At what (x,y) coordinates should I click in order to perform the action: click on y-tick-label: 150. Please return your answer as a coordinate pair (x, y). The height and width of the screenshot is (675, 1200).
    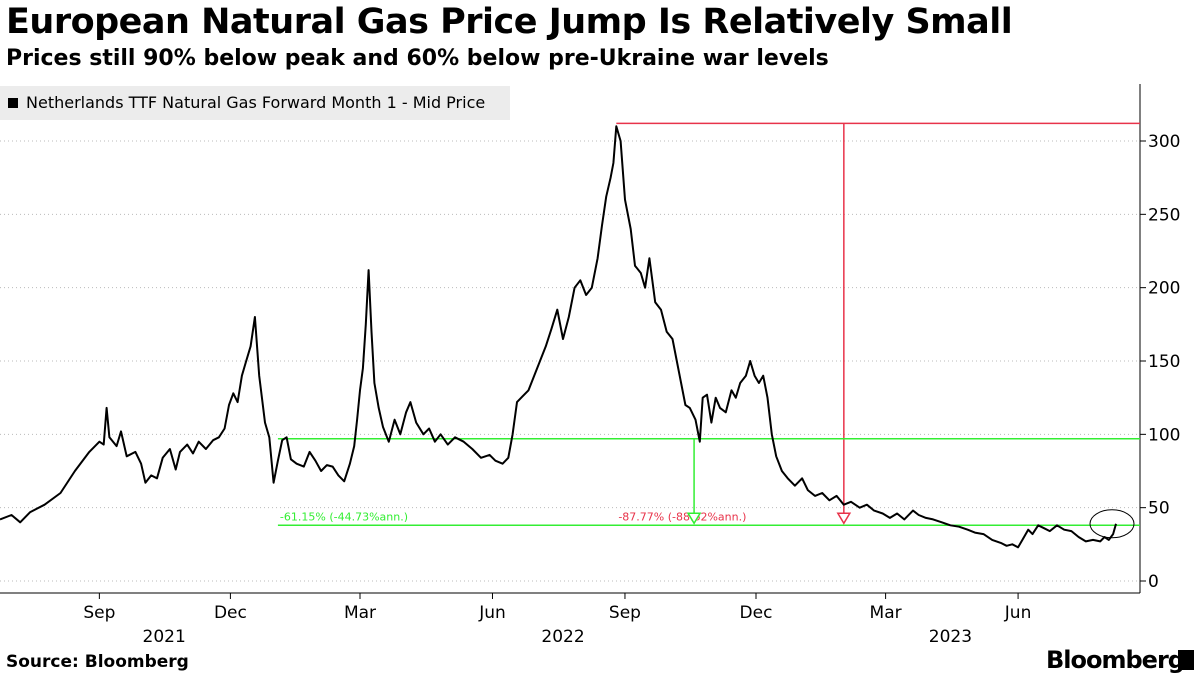
    Looking at the image, I should click on (1164, 362).